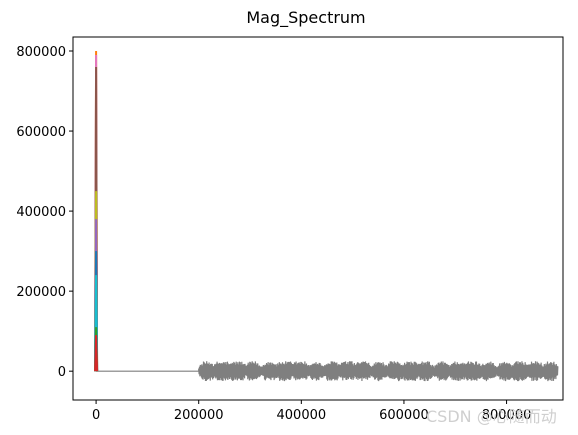  I want to click on y-tick-label: 400000, so click(41, 212).